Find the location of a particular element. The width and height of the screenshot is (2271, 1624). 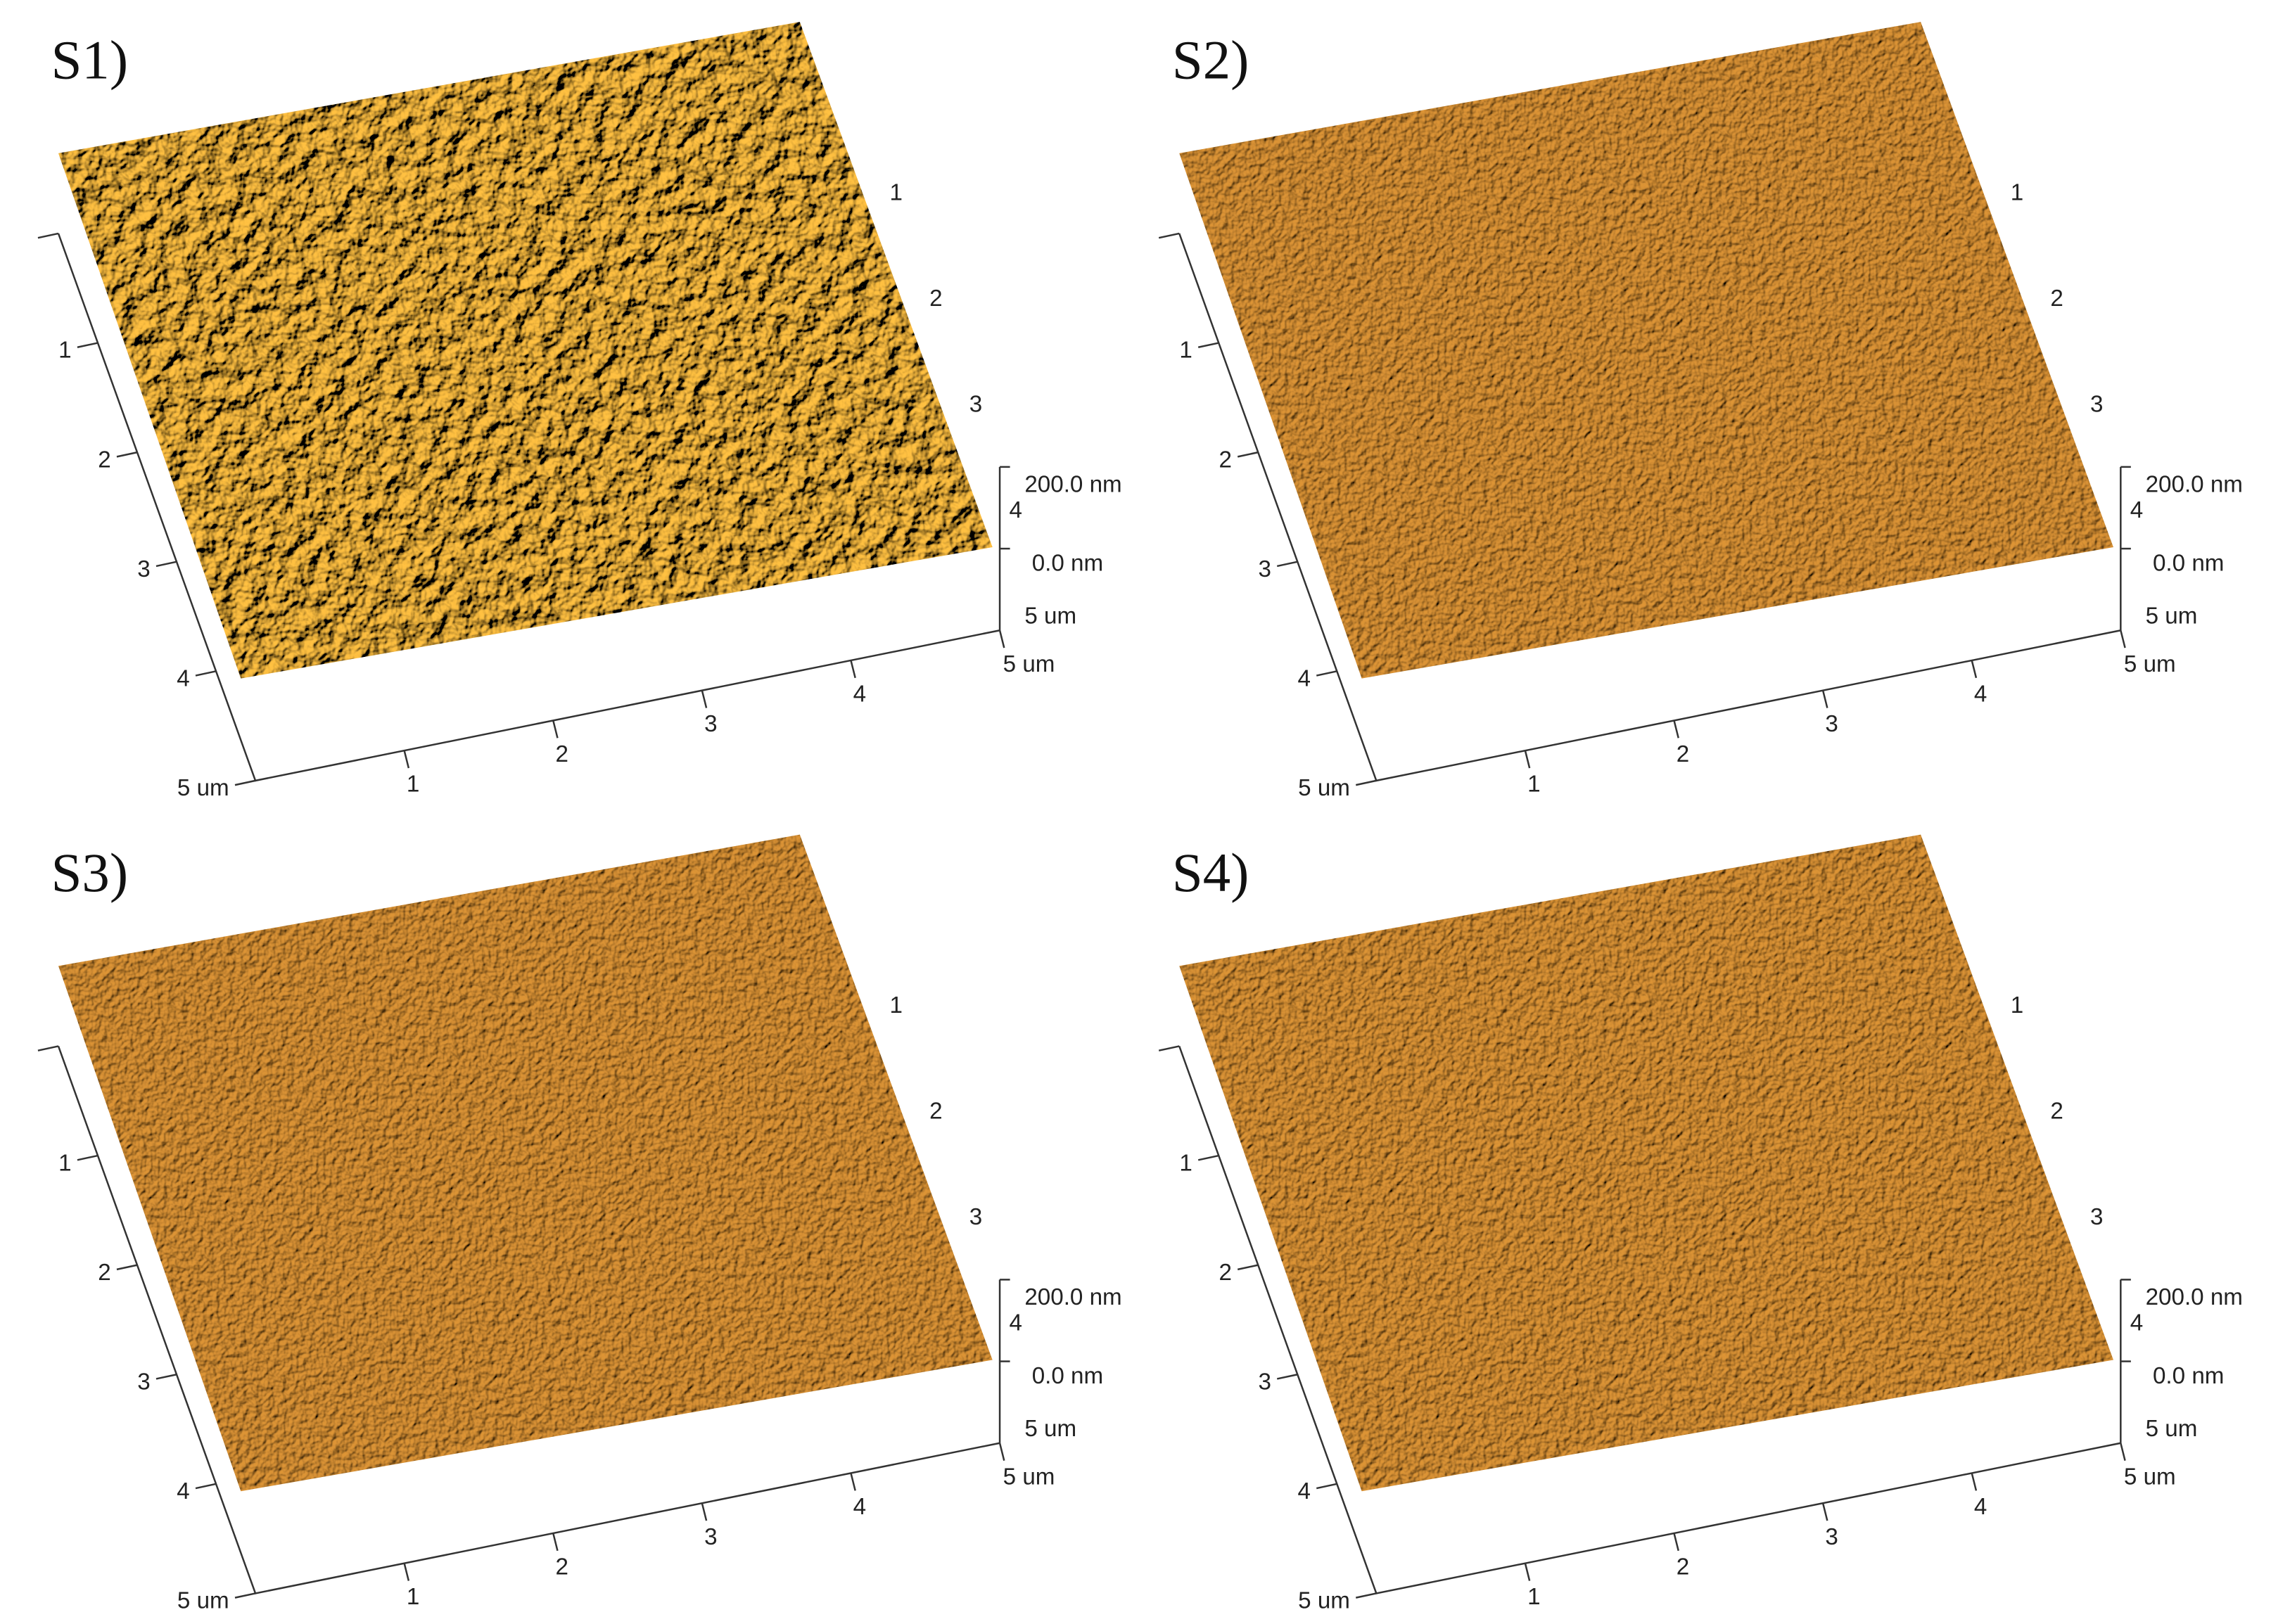

panel-label: S2) is located at coordinates (1210, 61).